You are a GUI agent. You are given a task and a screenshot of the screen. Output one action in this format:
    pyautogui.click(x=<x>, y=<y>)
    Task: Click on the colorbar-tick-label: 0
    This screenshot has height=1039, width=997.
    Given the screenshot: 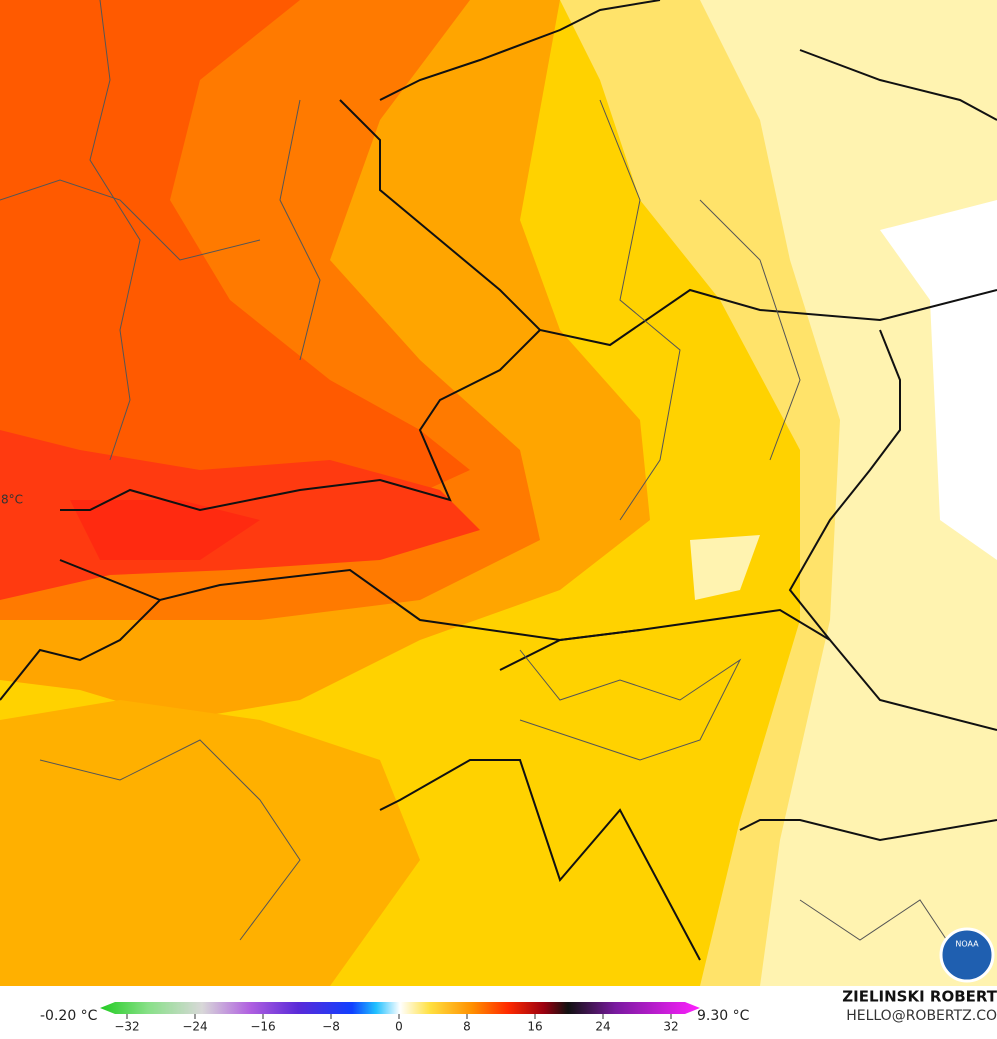 What is the action you would take?
    pyautogui.click(x=399, y=1027)
    